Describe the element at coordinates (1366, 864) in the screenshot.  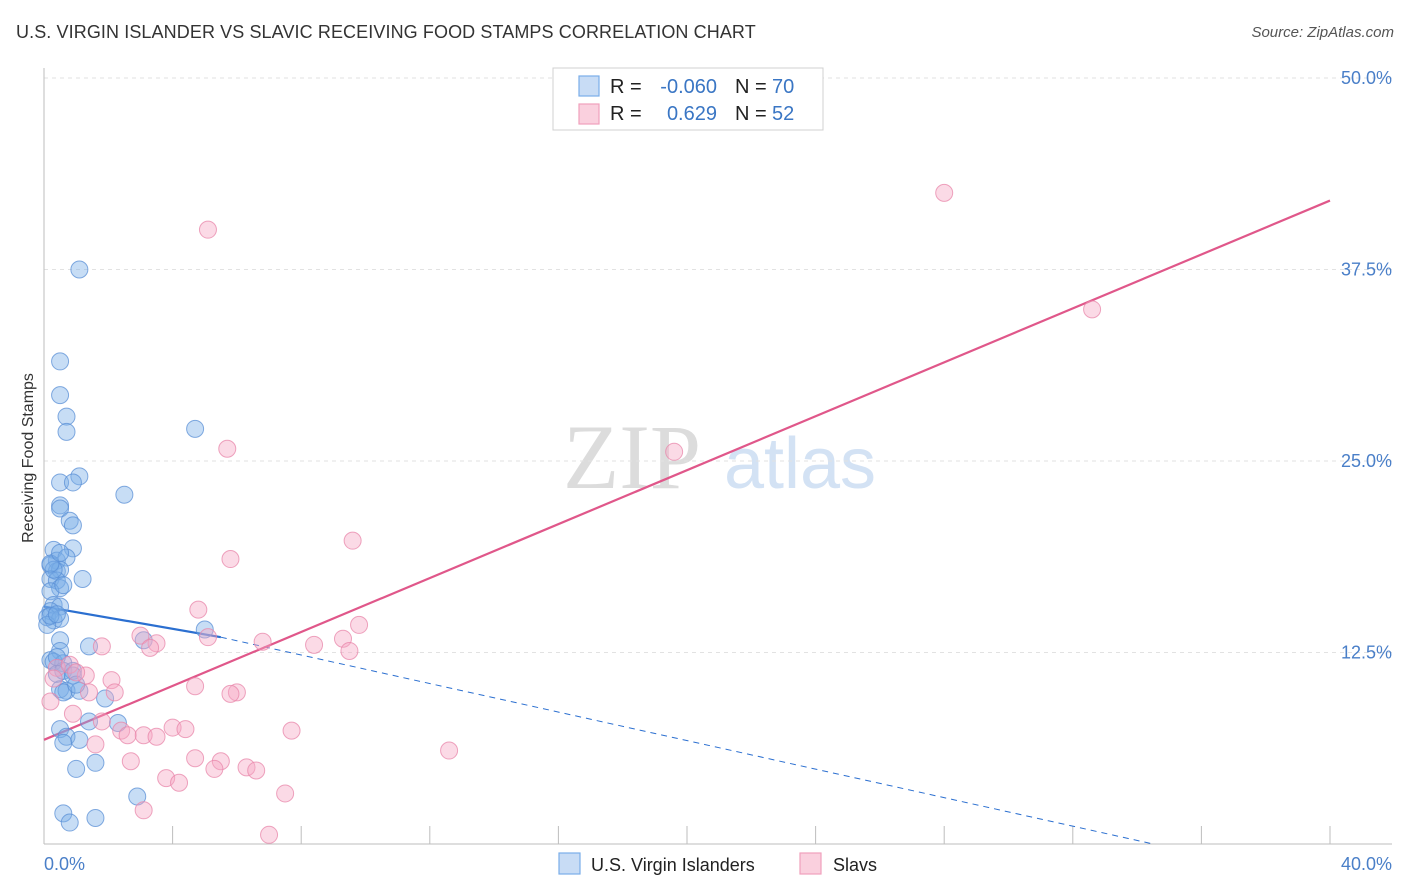
I see `x-tick-label-1: 40.0%` at that location.